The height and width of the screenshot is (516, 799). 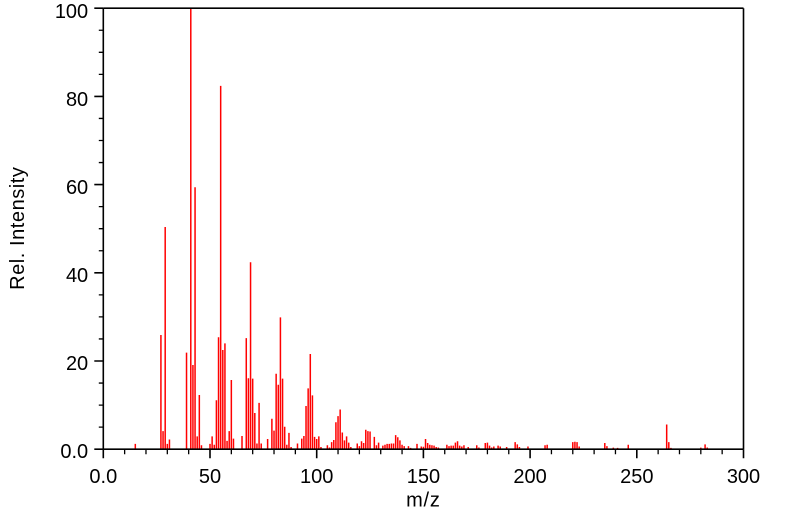 I want to click on svg-text: 60, so click(x=77, y=188).